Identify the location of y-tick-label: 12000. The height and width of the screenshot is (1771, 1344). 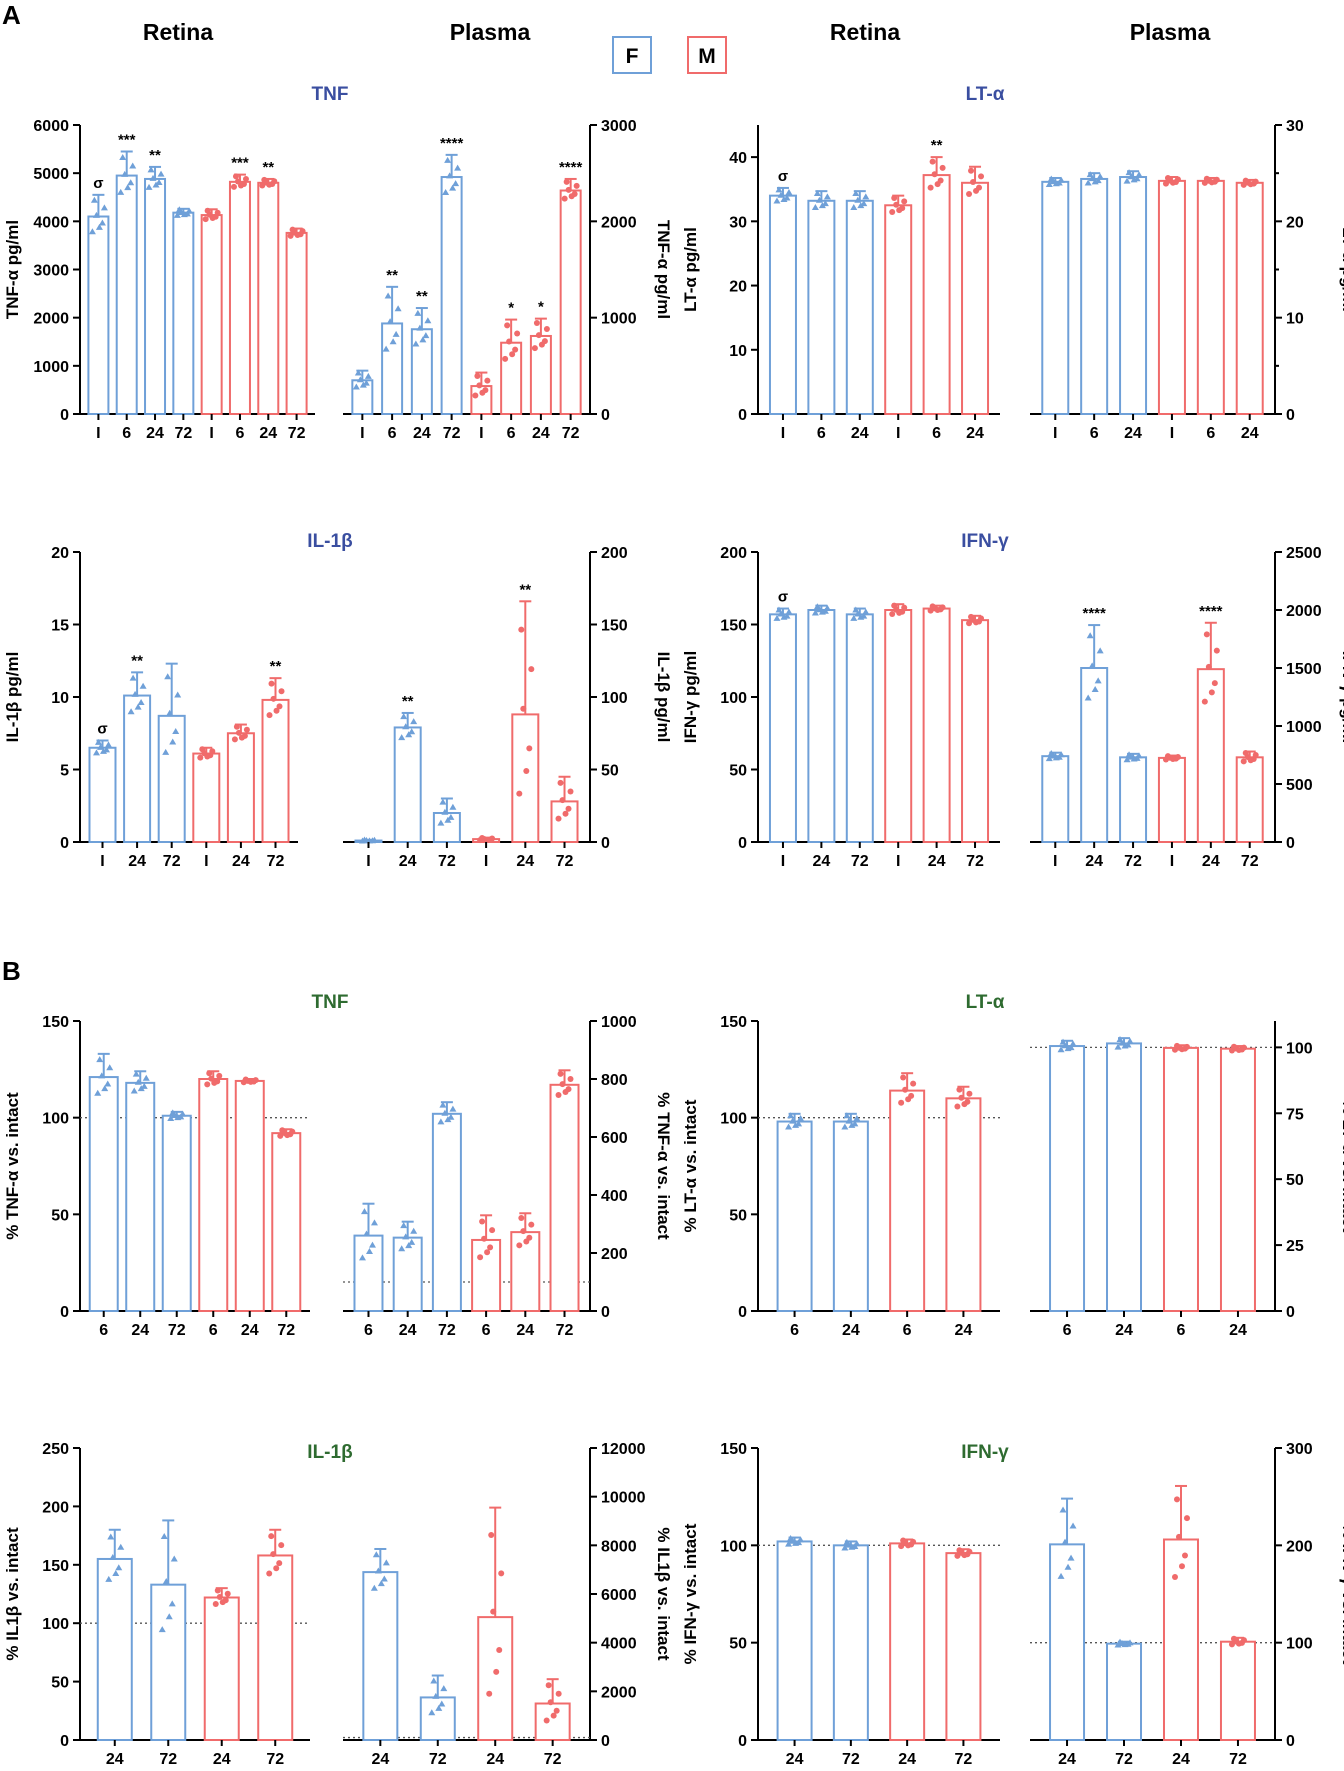
(623, 1449).